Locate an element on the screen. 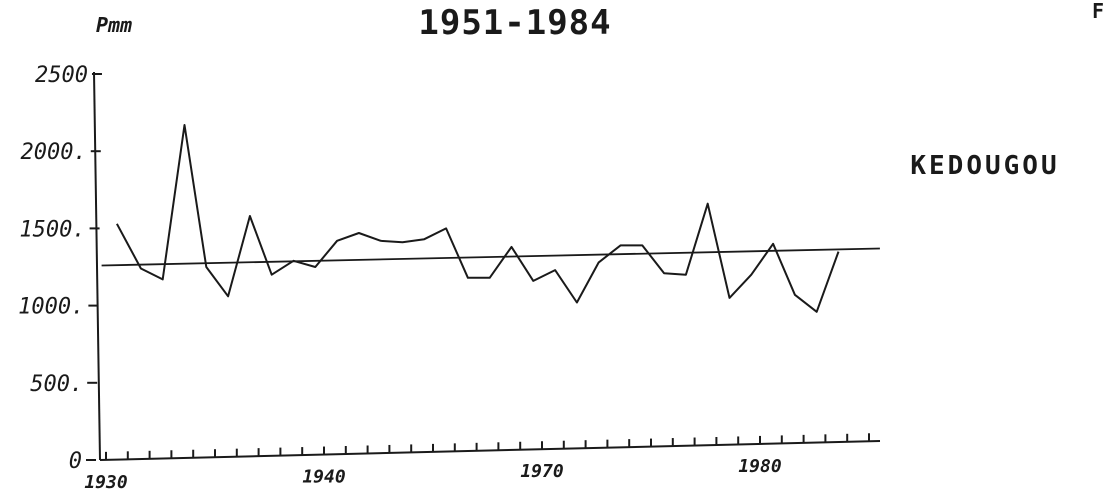 Image resolution: width=1108 pixels, height=504 pixels. y-tick-label: 1000. is located at coordinates (51, 307).